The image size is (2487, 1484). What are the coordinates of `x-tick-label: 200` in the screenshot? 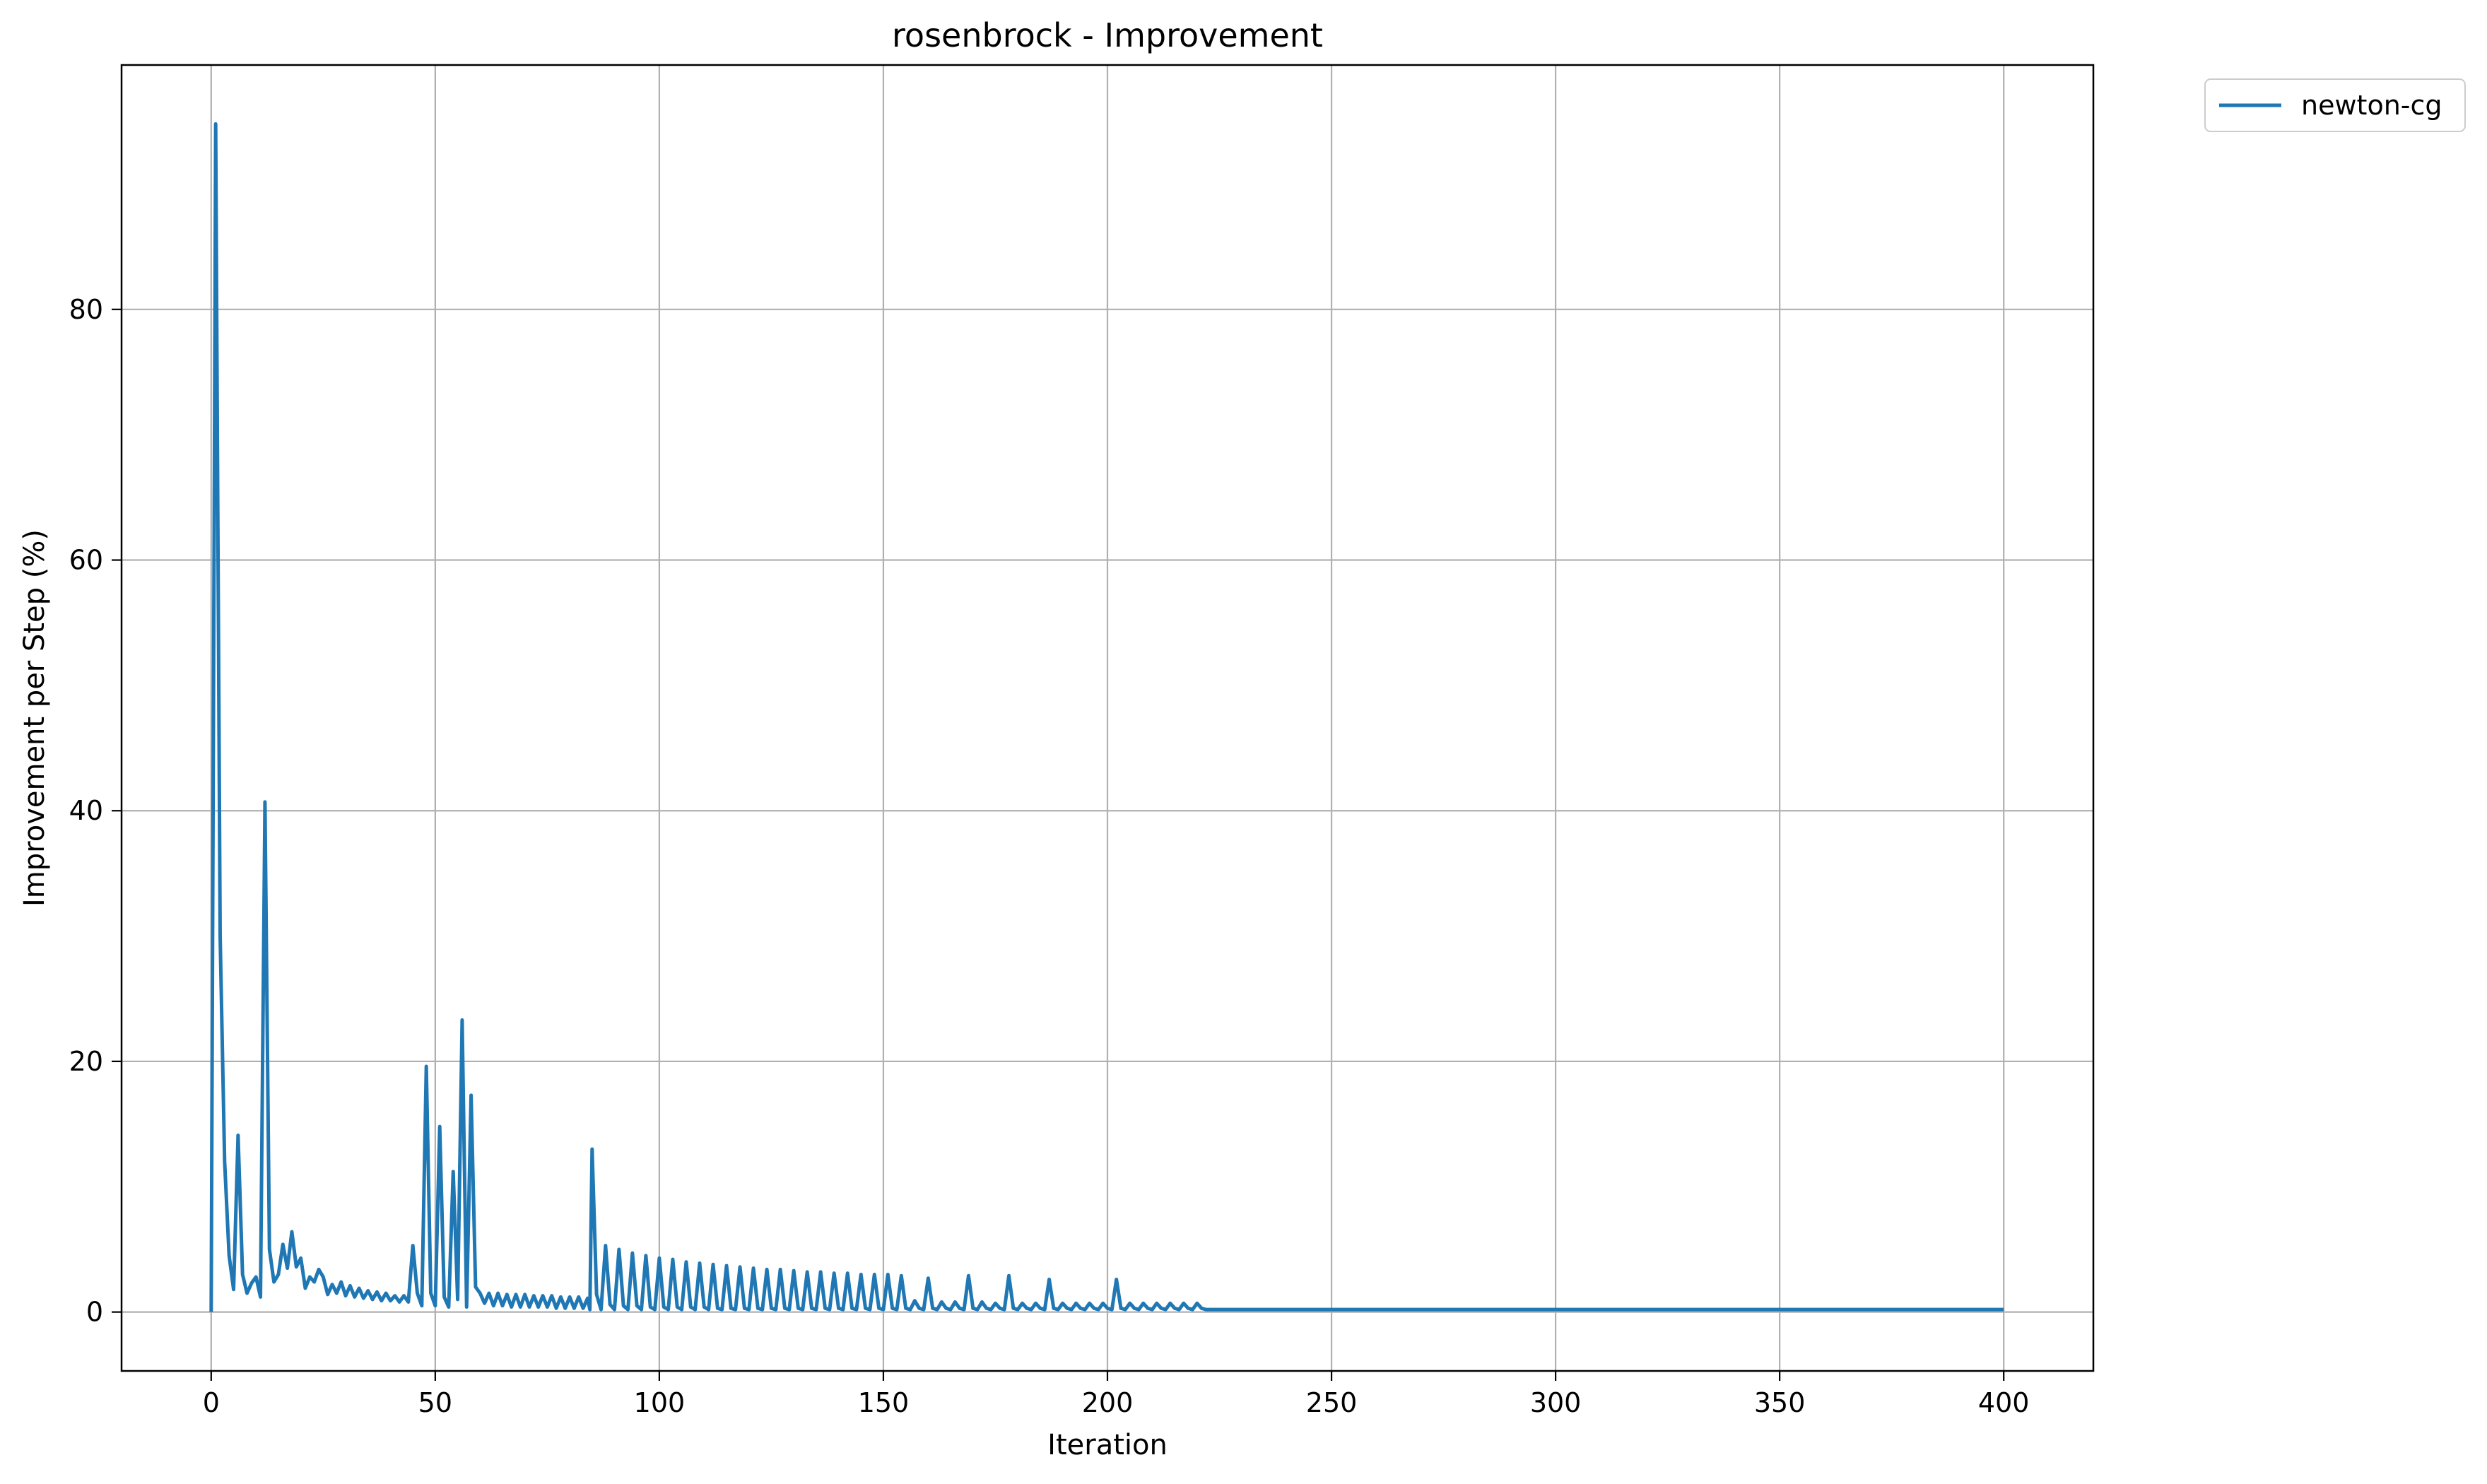 It's located at (1108, 1402).